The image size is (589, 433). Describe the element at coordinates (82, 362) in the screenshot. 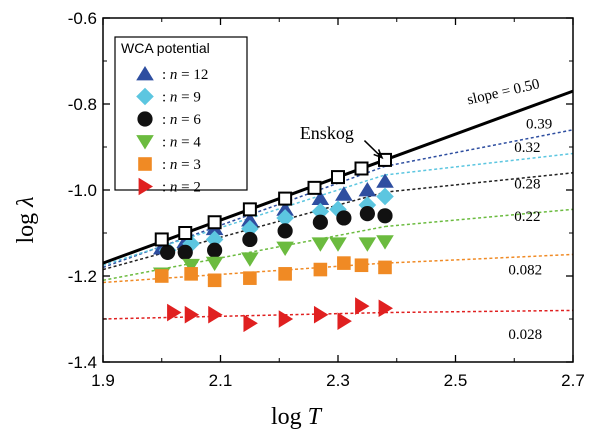

I see `y-tick-label: -1.4` at that location.